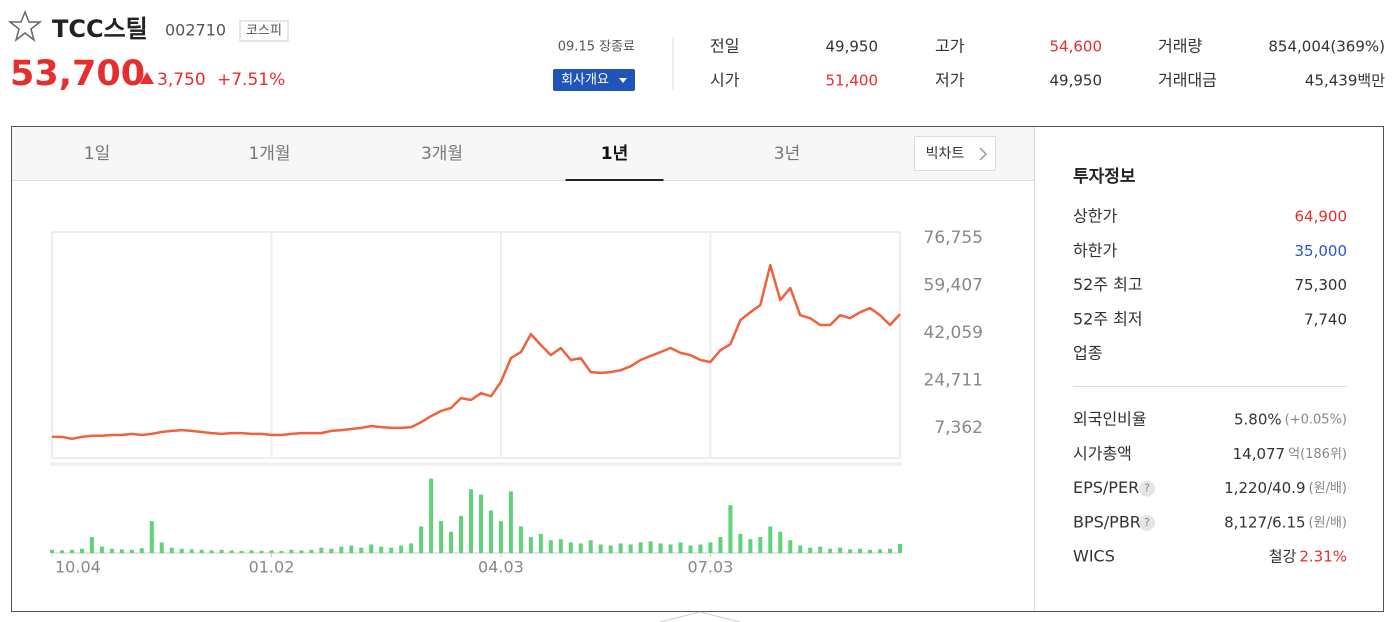 Image resolution: width=1394 pixels, height=622 pixels. What do you see at coordinates (1326, 47) in the screenshot?
I see `quote-value: 854,004(369%)` at bounding box center [1326, 47].